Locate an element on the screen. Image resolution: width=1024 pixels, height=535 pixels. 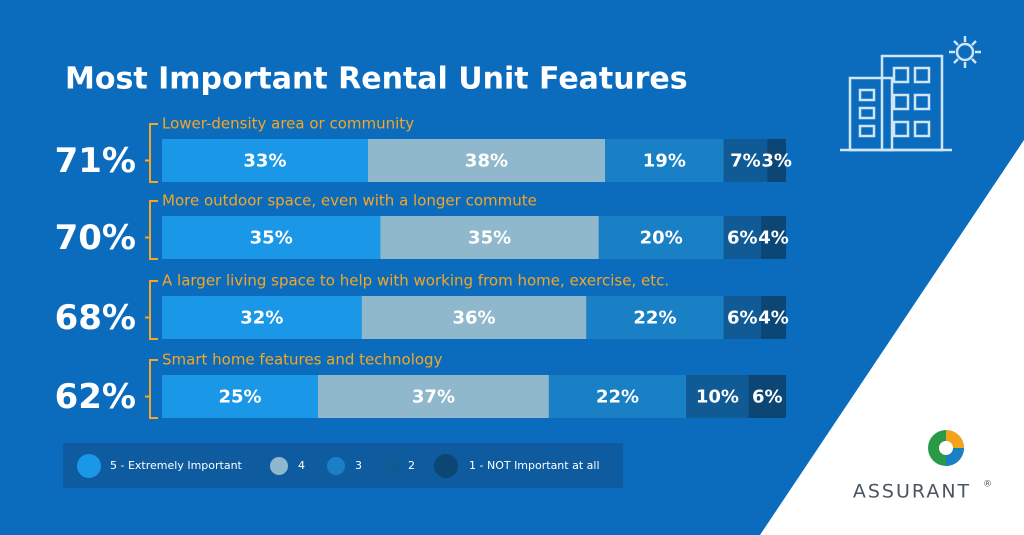
value-label: 19% is located at coordinates (664, 161).